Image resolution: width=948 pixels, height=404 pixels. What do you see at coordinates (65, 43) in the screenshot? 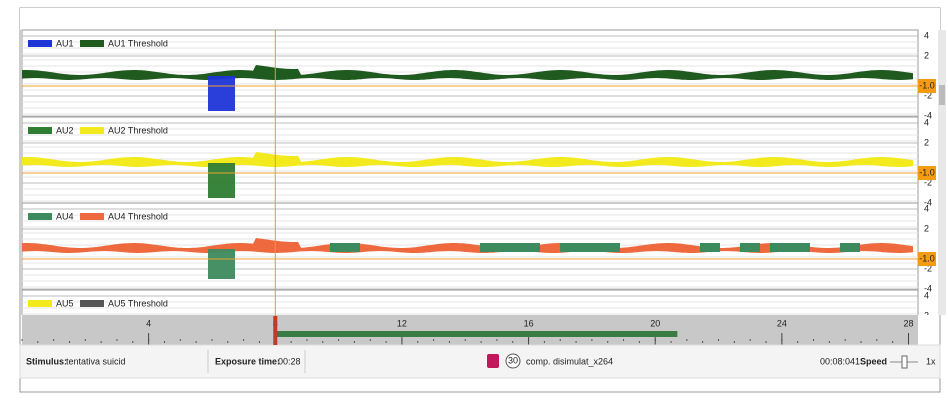
I see `legend-label: AU1` at bounding box center [65, 43].